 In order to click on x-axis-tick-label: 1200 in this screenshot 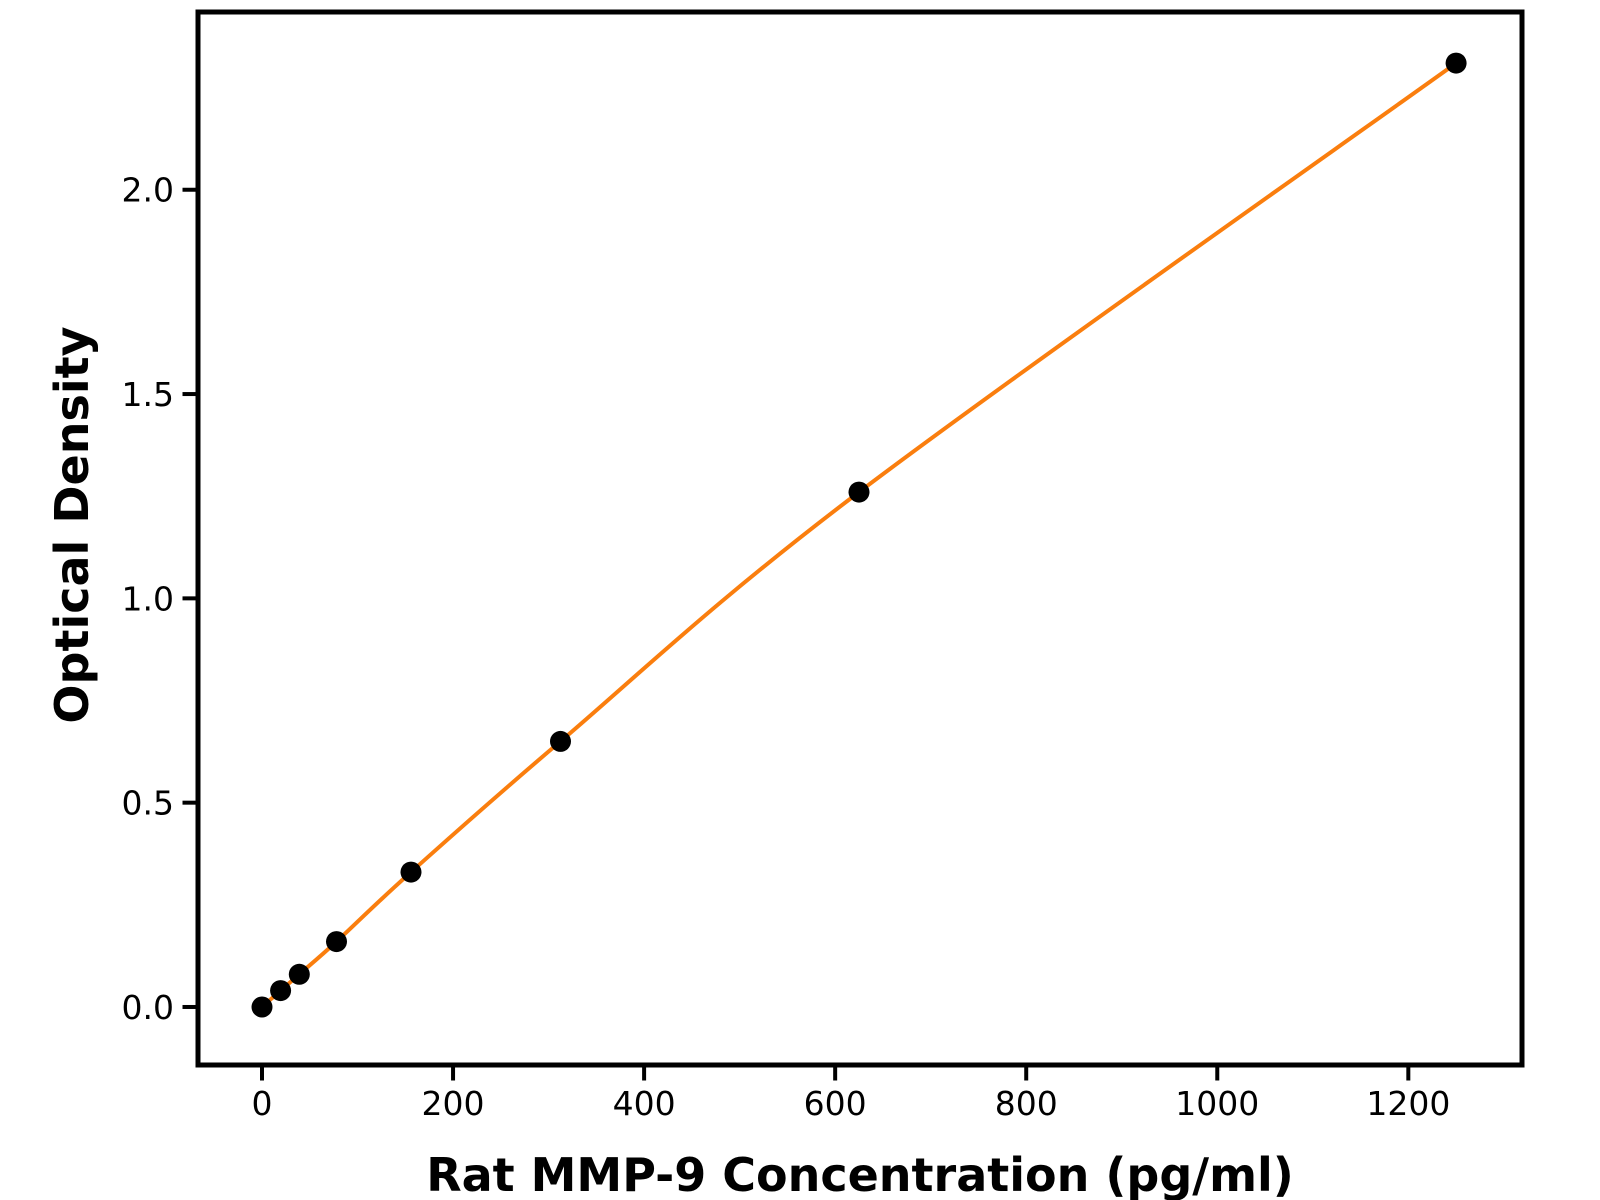, I will do `click(1408, 1103)`.